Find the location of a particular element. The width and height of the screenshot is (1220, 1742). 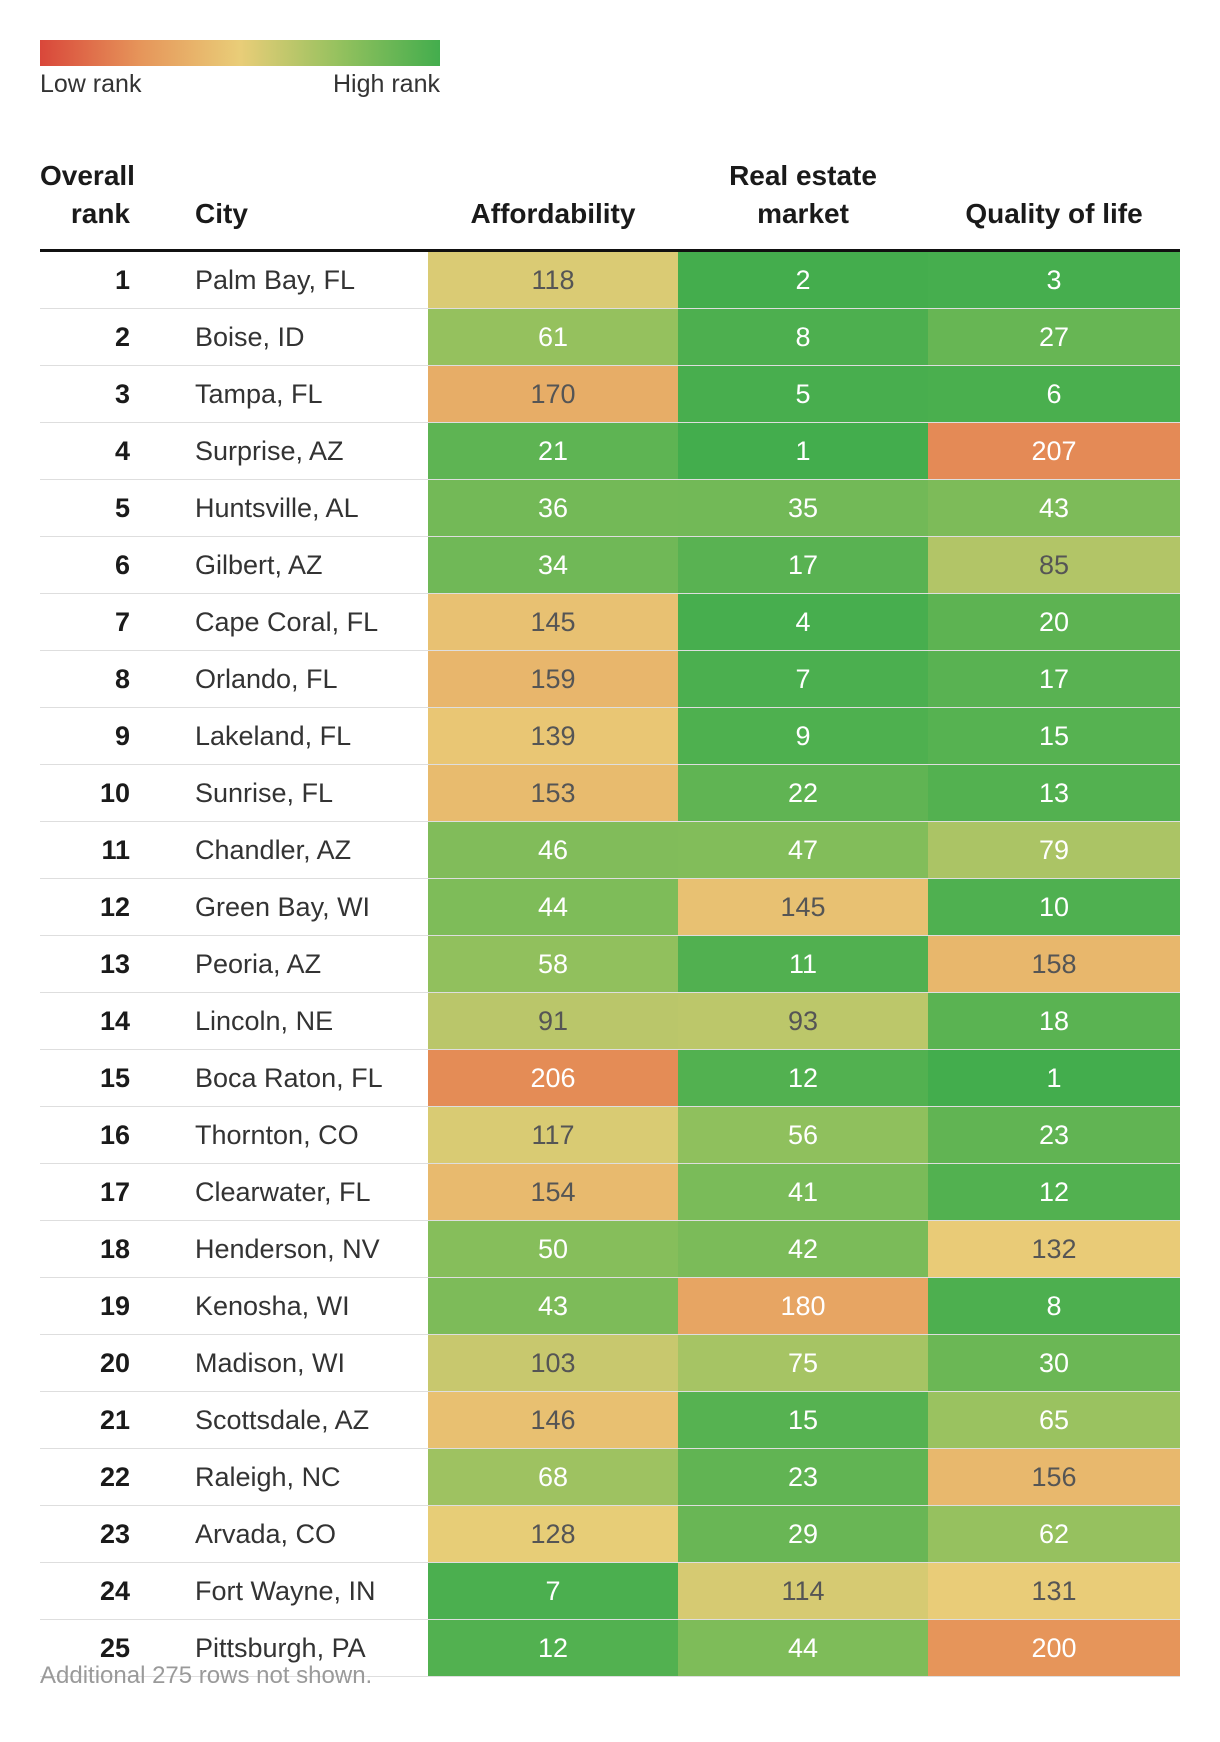

table-row: 24 Fort Wayne, IN 7 114 131 is located at coordinates (610, 1591).